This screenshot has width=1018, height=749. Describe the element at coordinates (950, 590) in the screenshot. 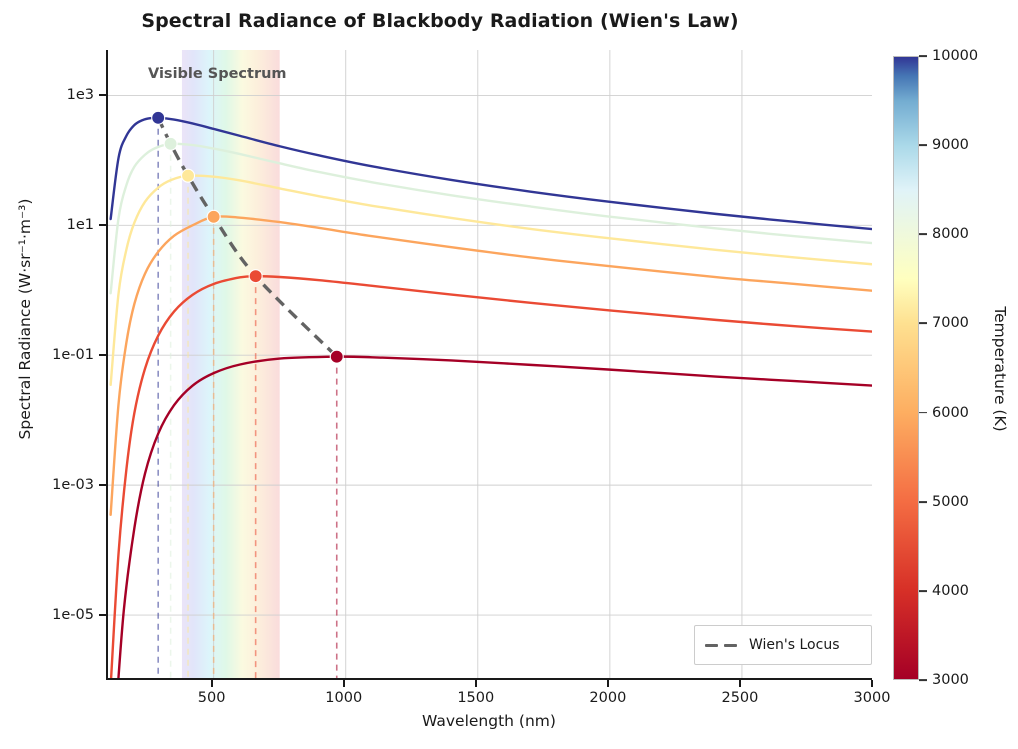

I see `colorbar-tick-label: 4000` at that location.